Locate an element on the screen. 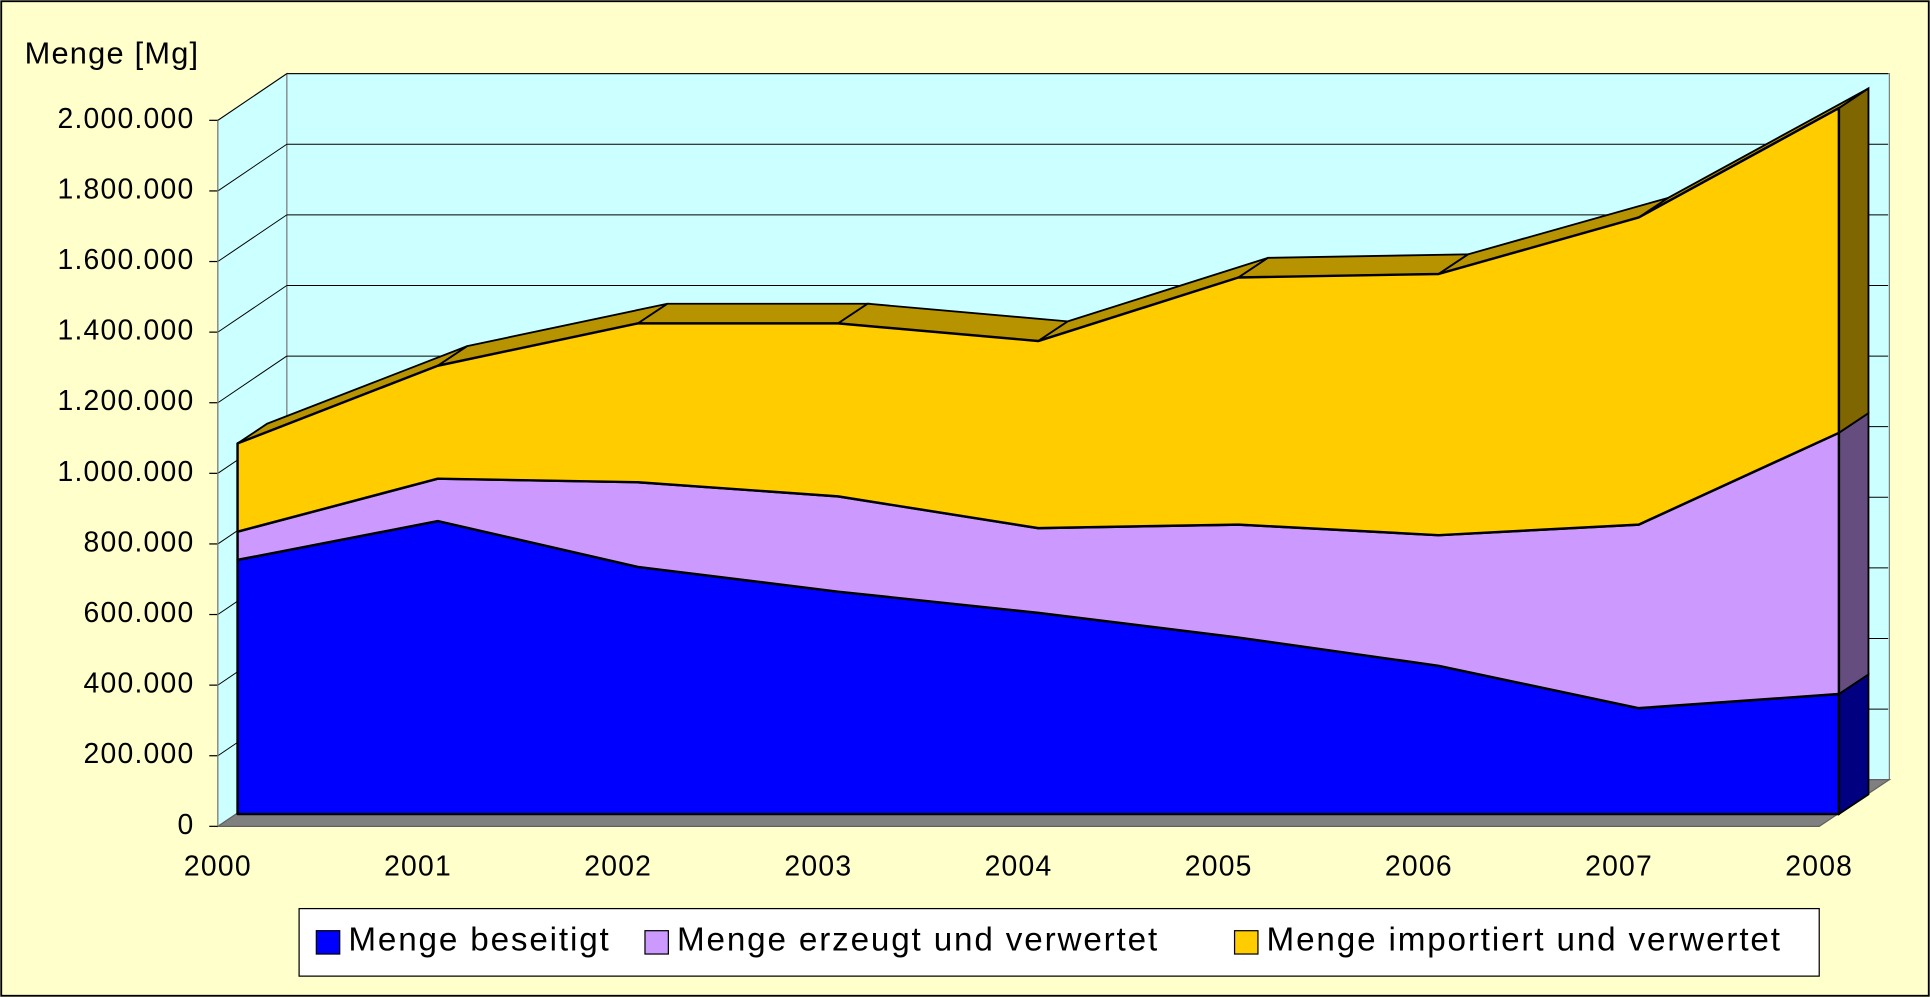 Image resolution: width=1930 pixels, height=997 pixels. x-tick-label: 2007 is located at coordinates (1619, 866).